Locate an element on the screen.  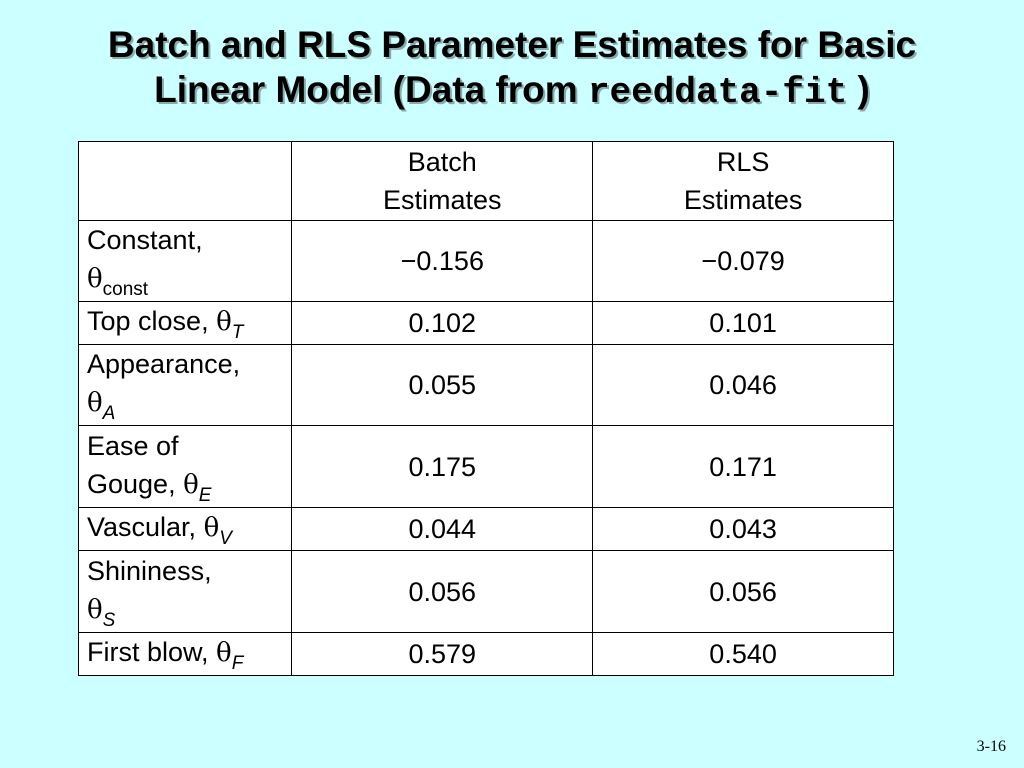
table-row: Vascular, θV 0.044 0.043 is located at coordinates (485, 529).